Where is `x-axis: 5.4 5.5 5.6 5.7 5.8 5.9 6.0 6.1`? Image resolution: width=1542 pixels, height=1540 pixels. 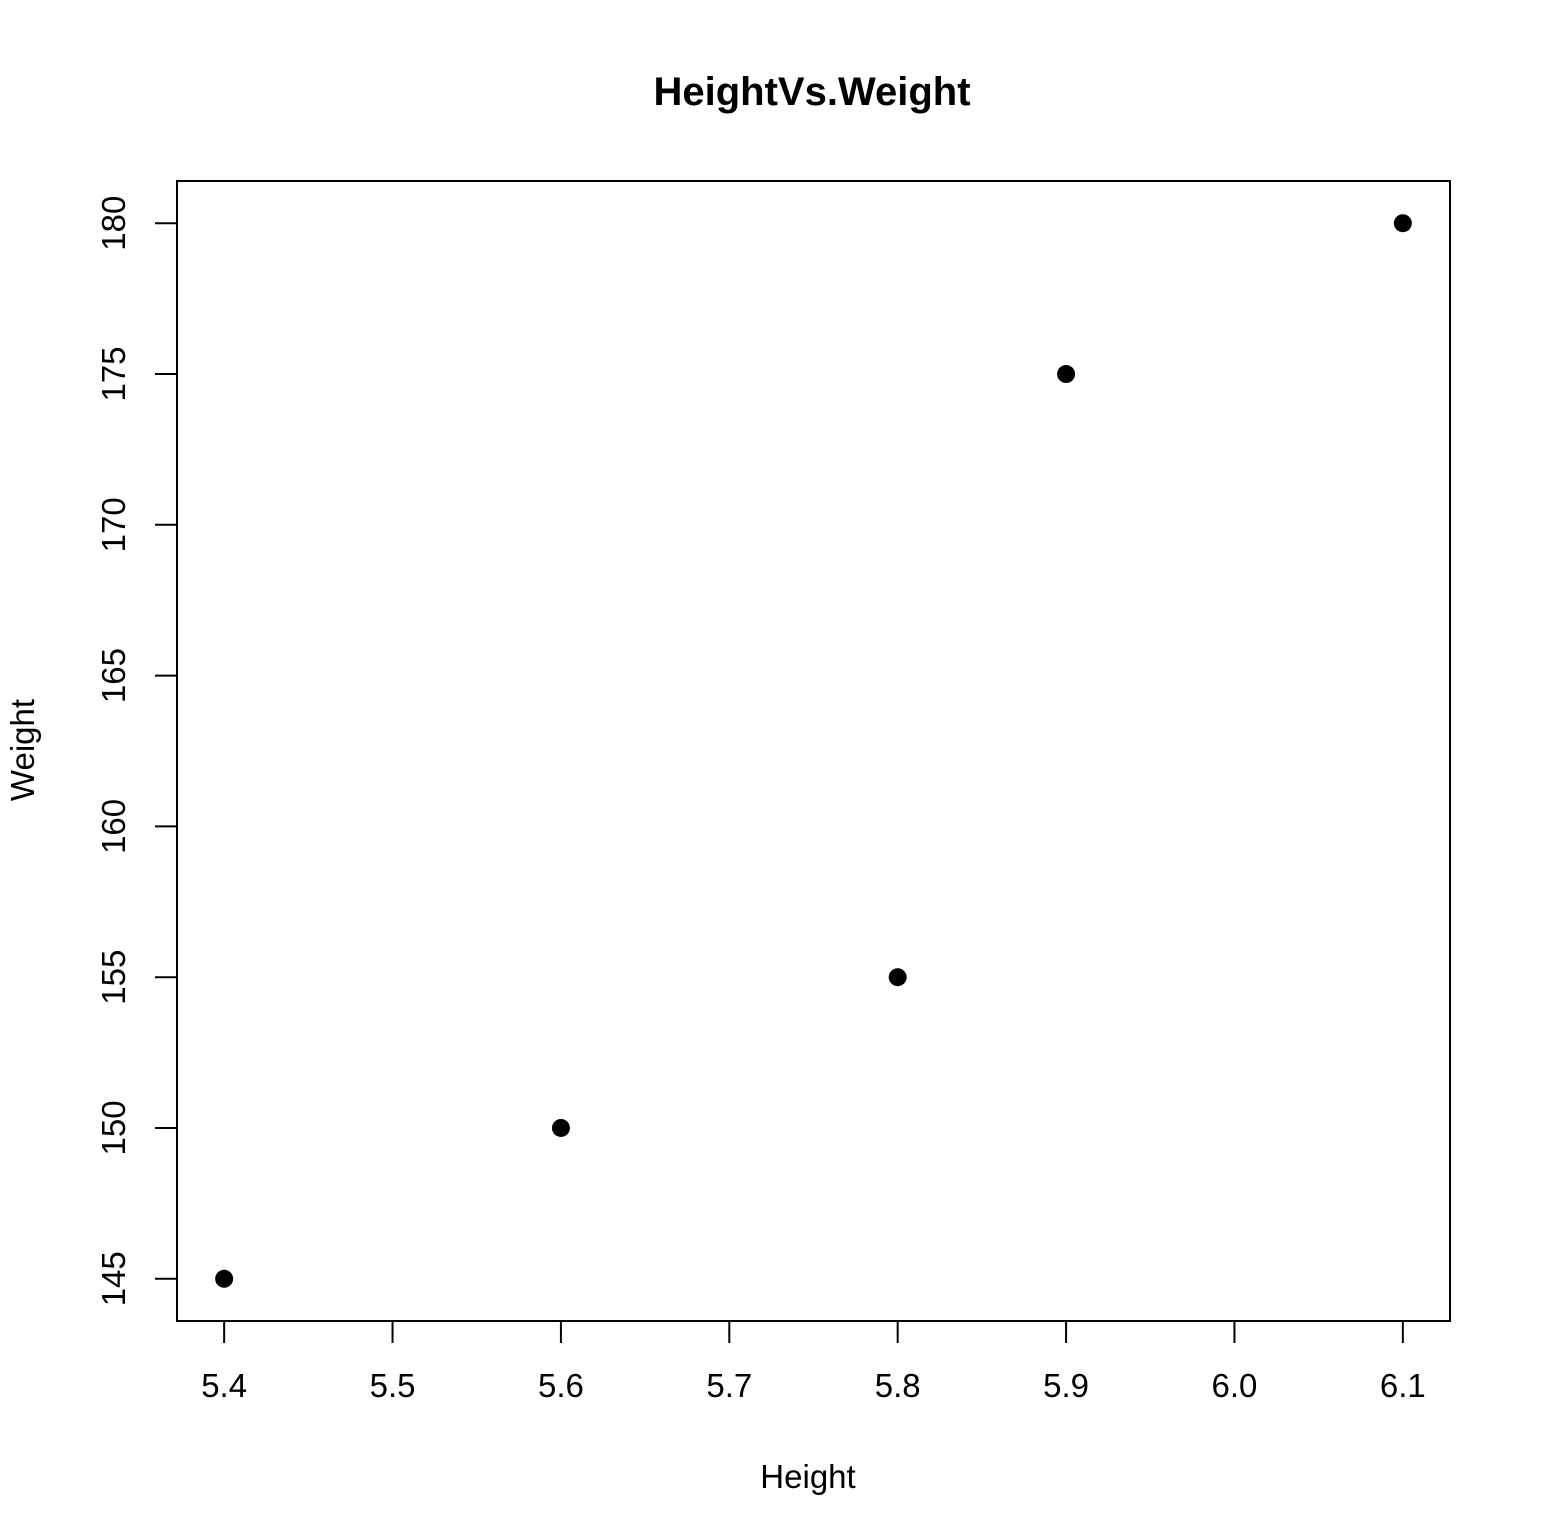 x-axis: 5.4 5.5 5.6 5.7 5.8 5.9 6.0 6.1 is located at coordinates (813, 1362).